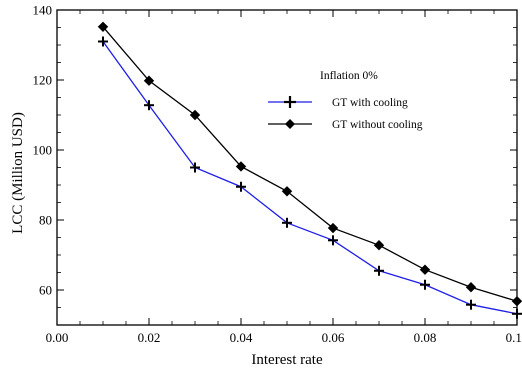  Describe the element at coordinates (290, 124) in the screenshot. I see `legend-diamond` at that location.